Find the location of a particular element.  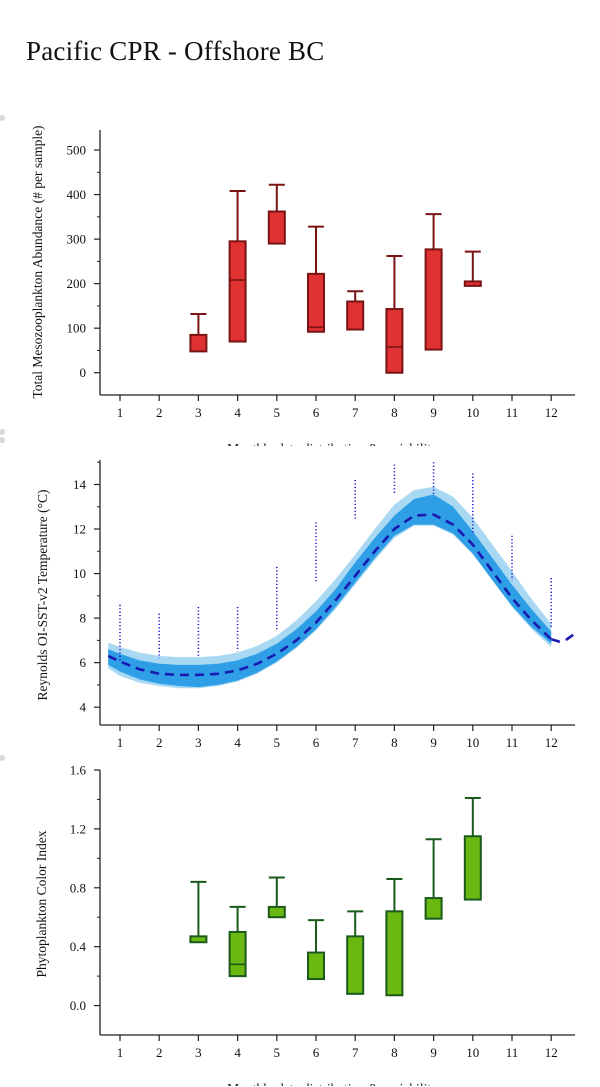

sst-inner-band is located at coordinates (330, 591).